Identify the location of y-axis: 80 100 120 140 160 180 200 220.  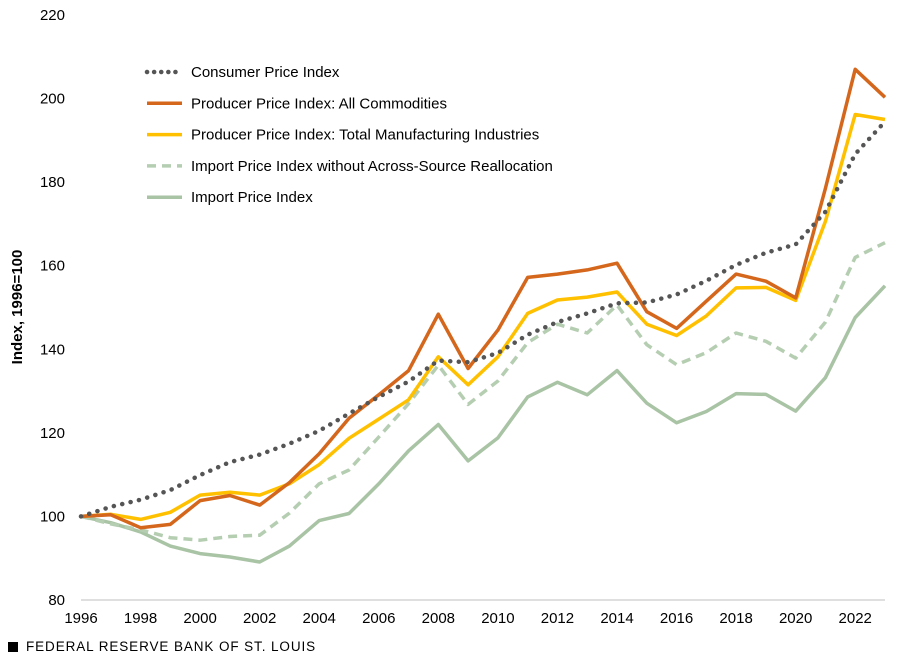
(52, 308).